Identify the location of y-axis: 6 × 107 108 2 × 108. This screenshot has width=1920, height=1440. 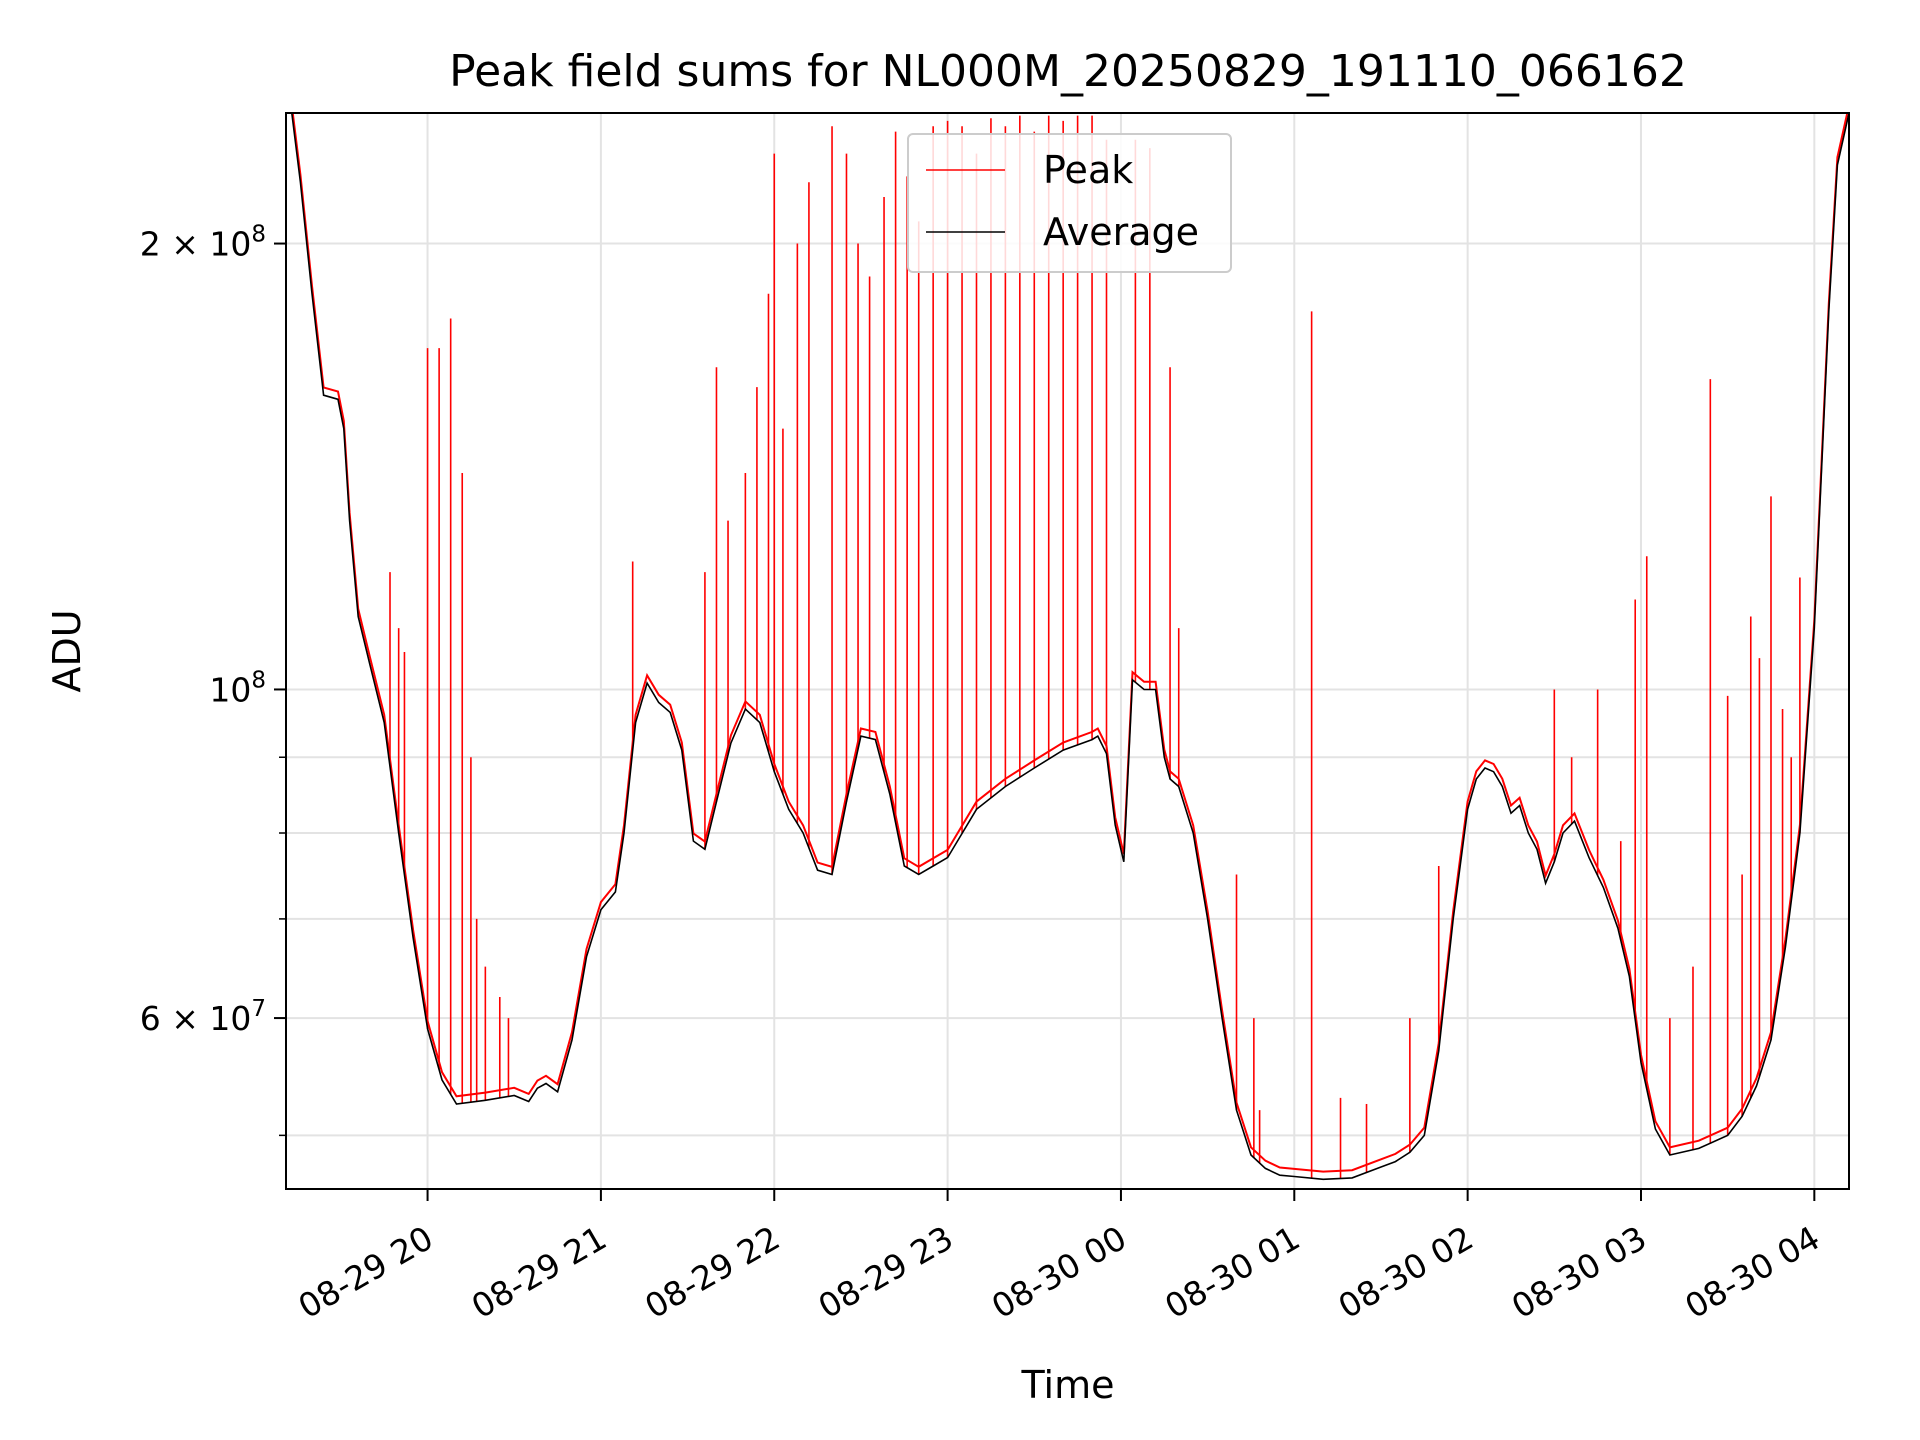
(213, 679).